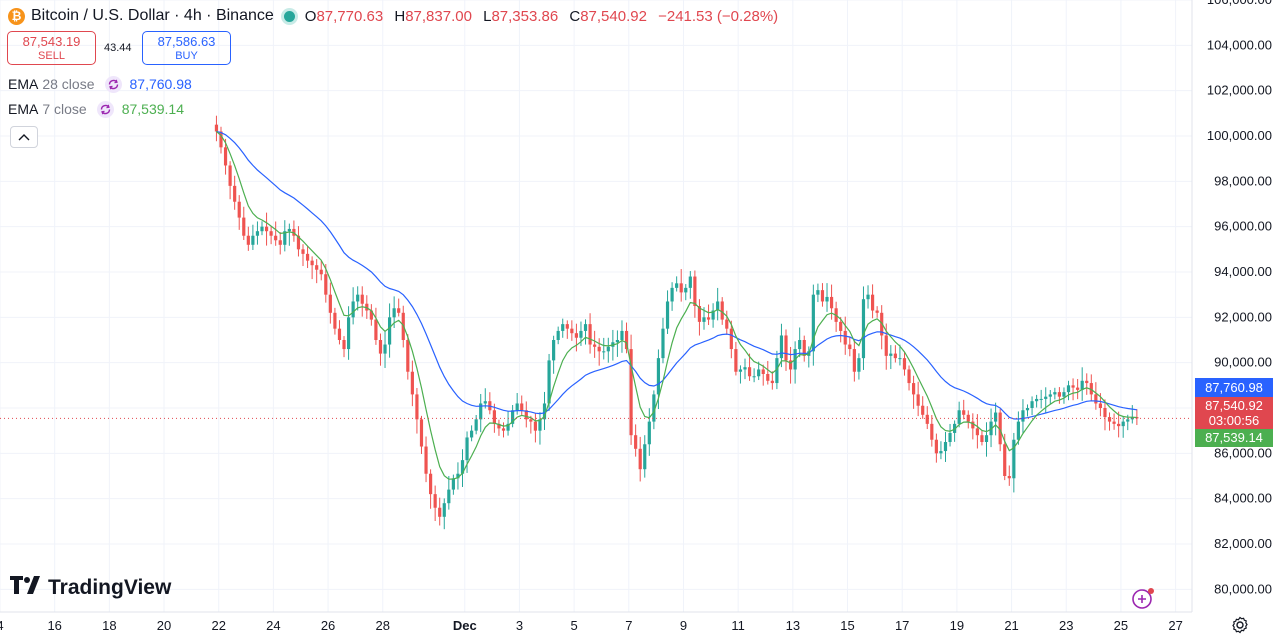 This screenshot has width=1280, height=641. Describe the element at coordinates (957, 625) in the screenshot. I see `x-tick-label: 19` at that location.